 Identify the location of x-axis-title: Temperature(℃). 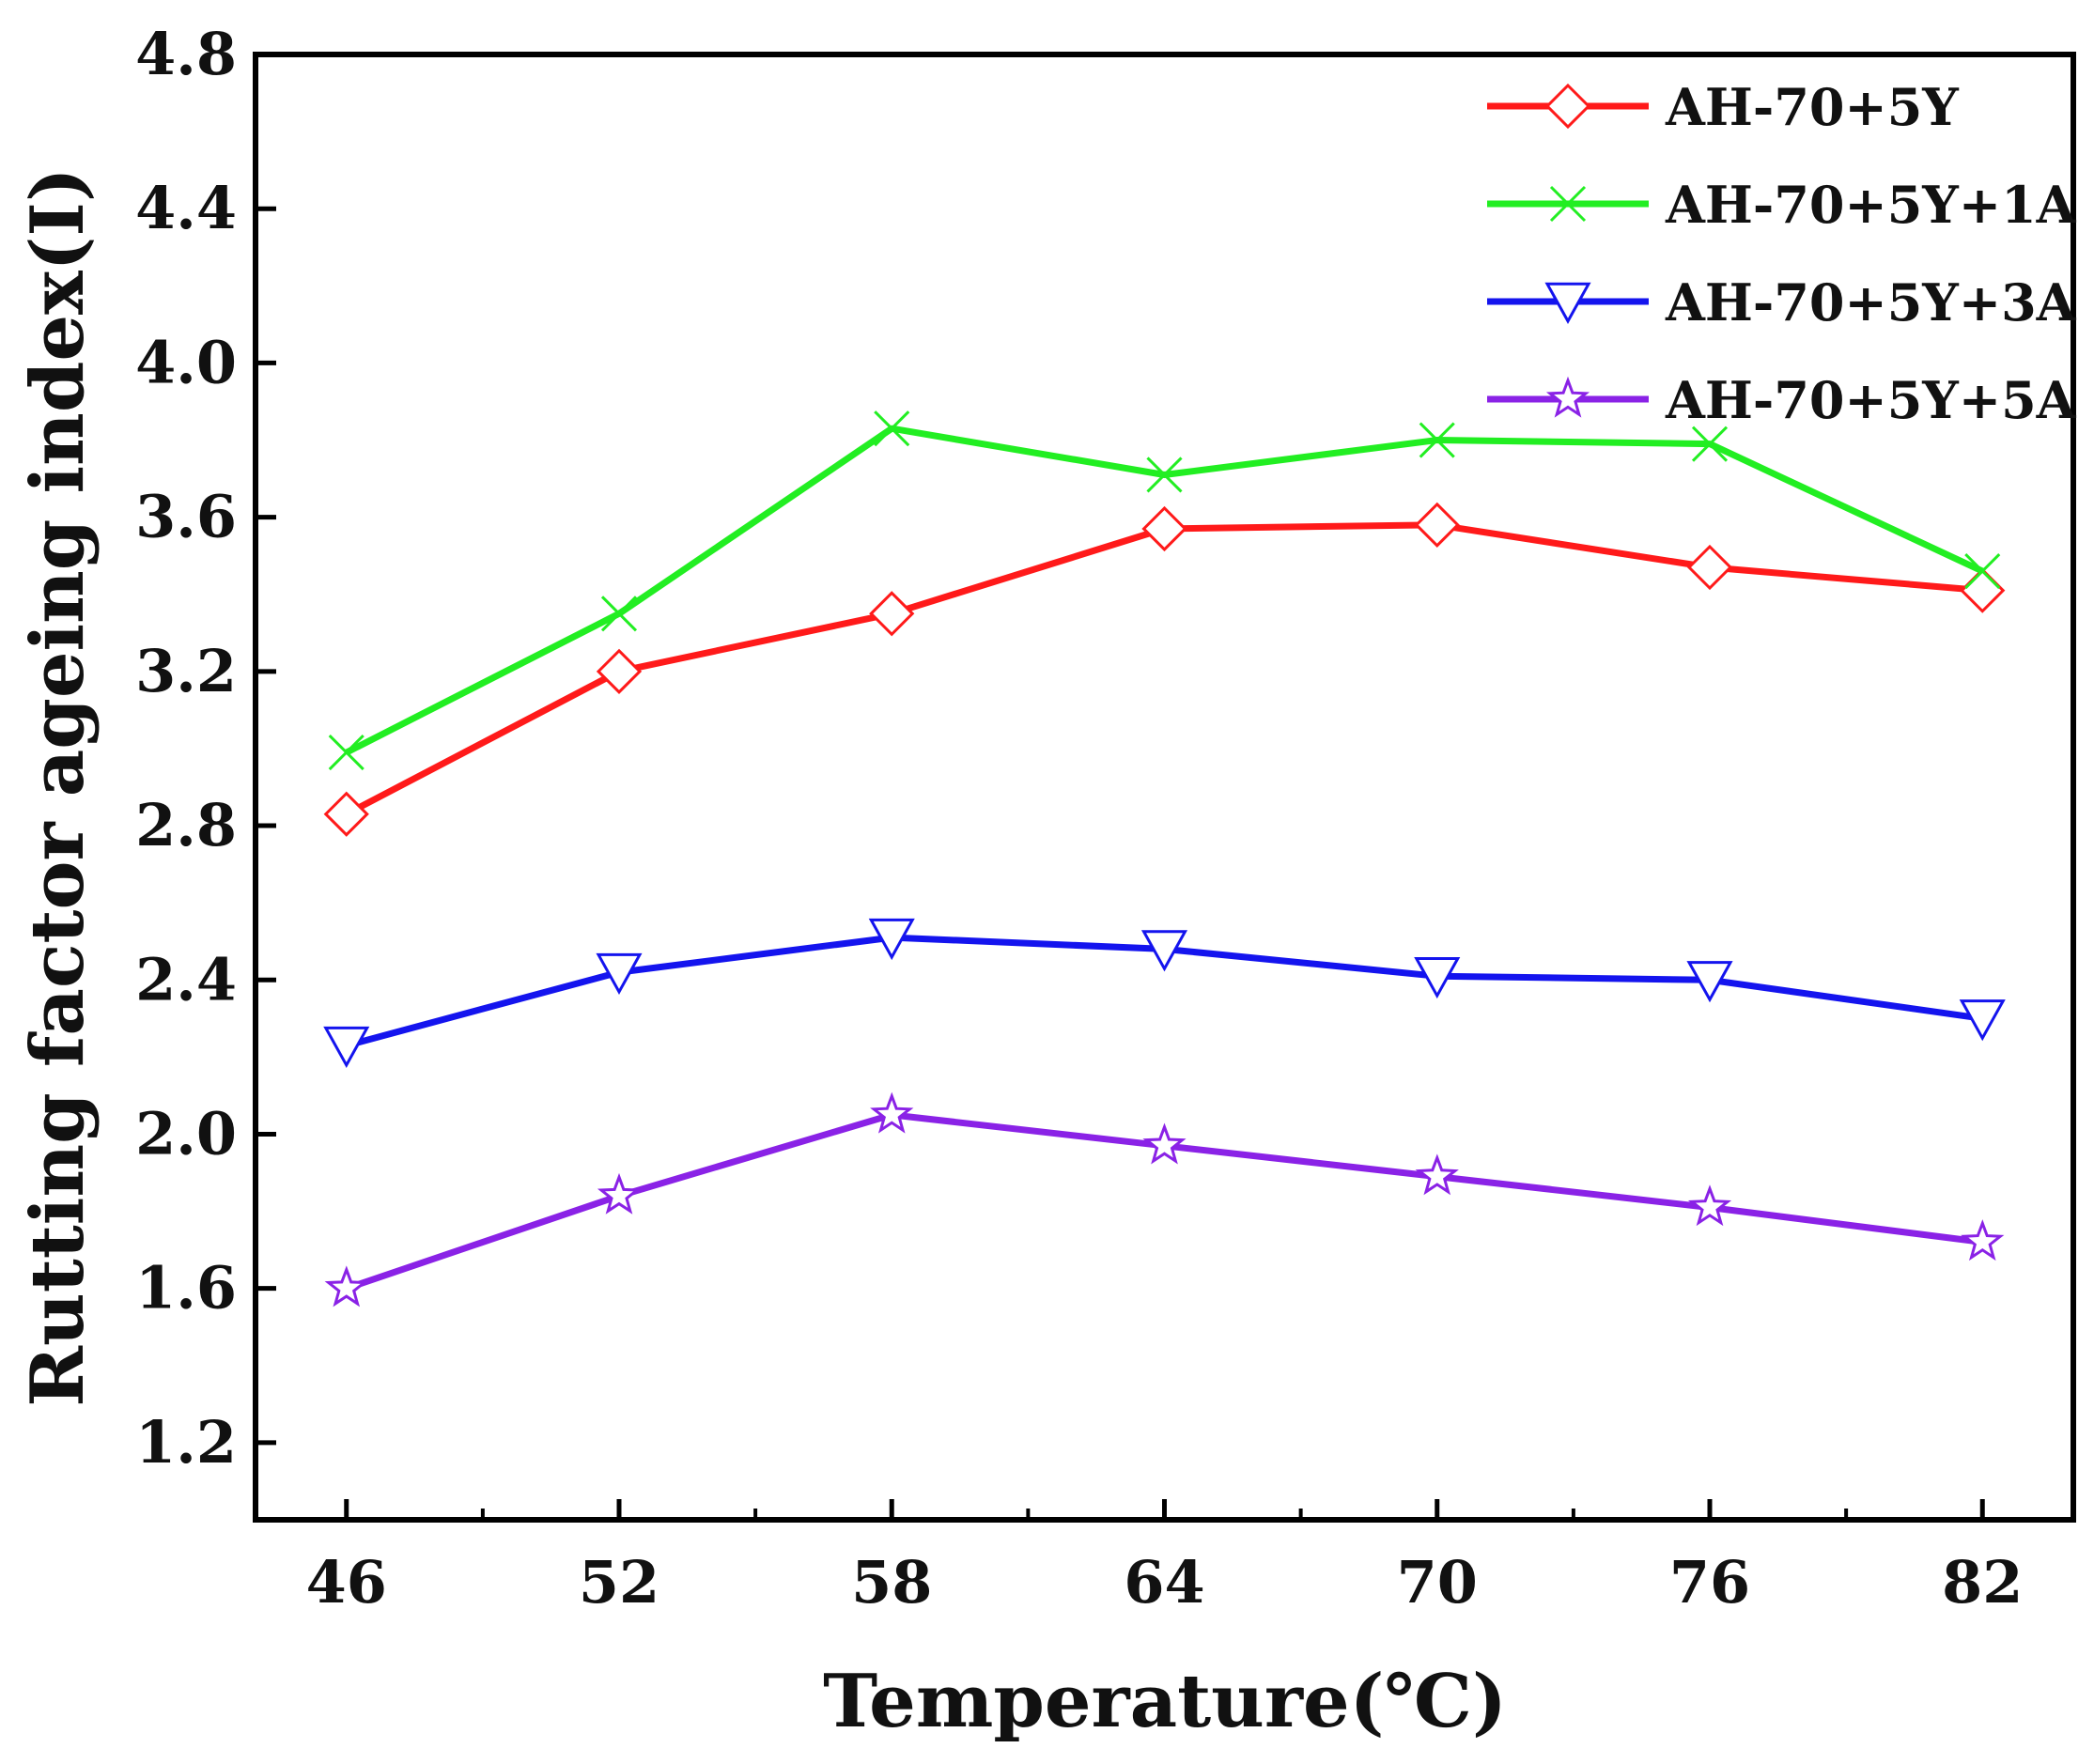
(1165, 1701).